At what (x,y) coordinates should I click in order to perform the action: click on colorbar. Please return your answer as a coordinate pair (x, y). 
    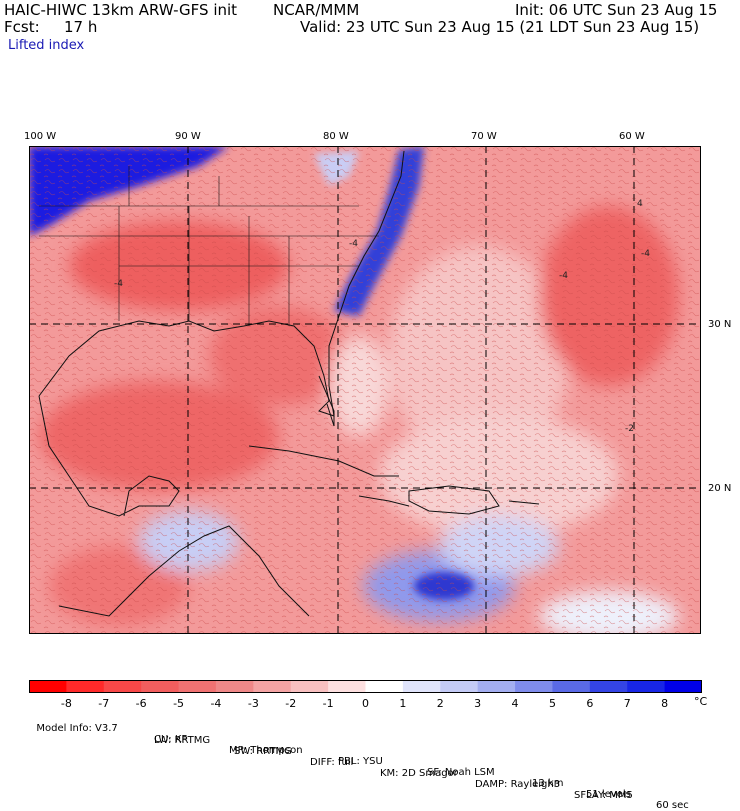
    Looking at the image, I should click on (365, 686).